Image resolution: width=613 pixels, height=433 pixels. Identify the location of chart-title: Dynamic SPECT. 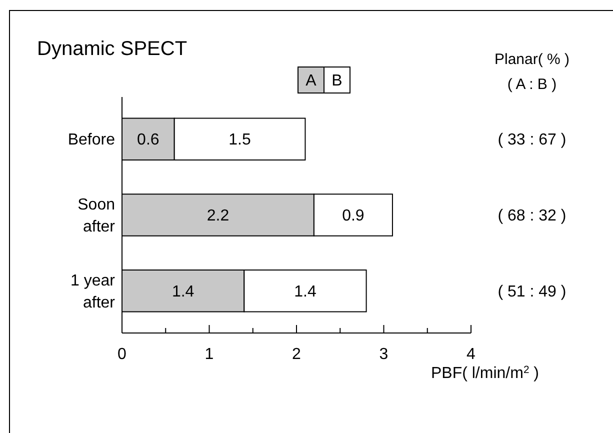
(112, 49).